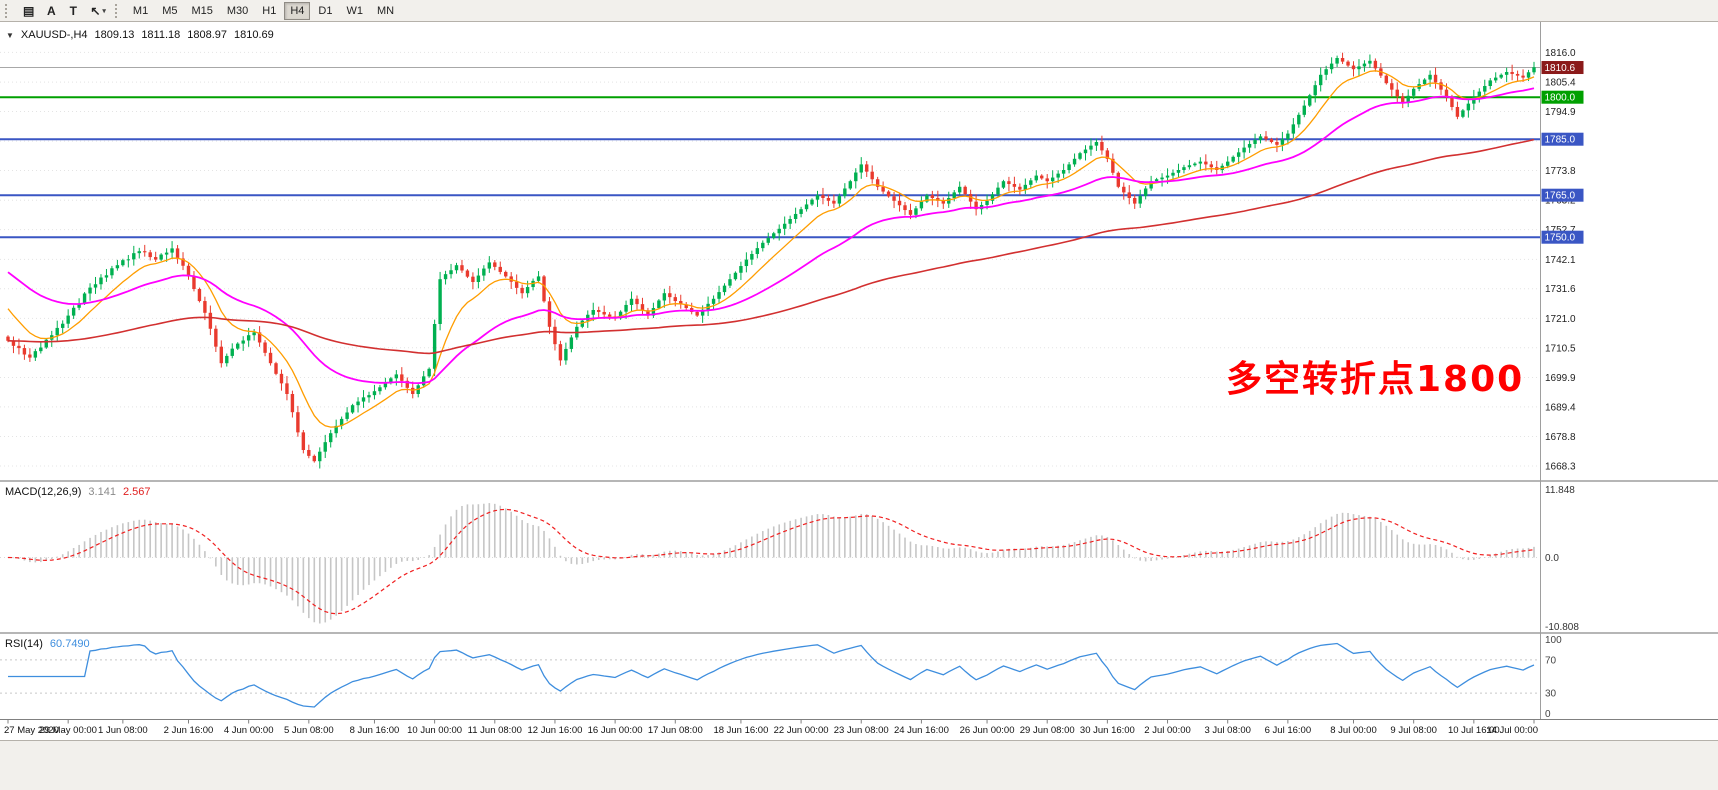 This screenshot has width=1718, height=790. What do you see at coordinates (495, 730) in the screenshot?
I see `svg-text: 11 Jun 08:00` at bounding box center [495, 730].